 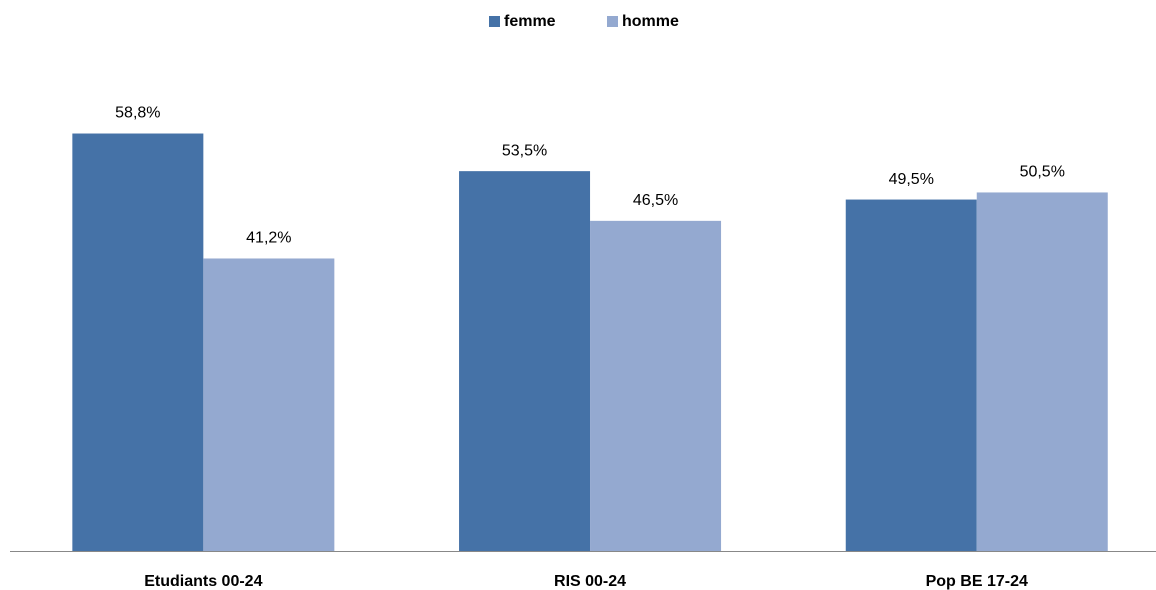 What do you see at coordinates (590, 581) in the screenshot?
I see `x-tick-label: RIS 00-24` at bounding box center [590, 581].